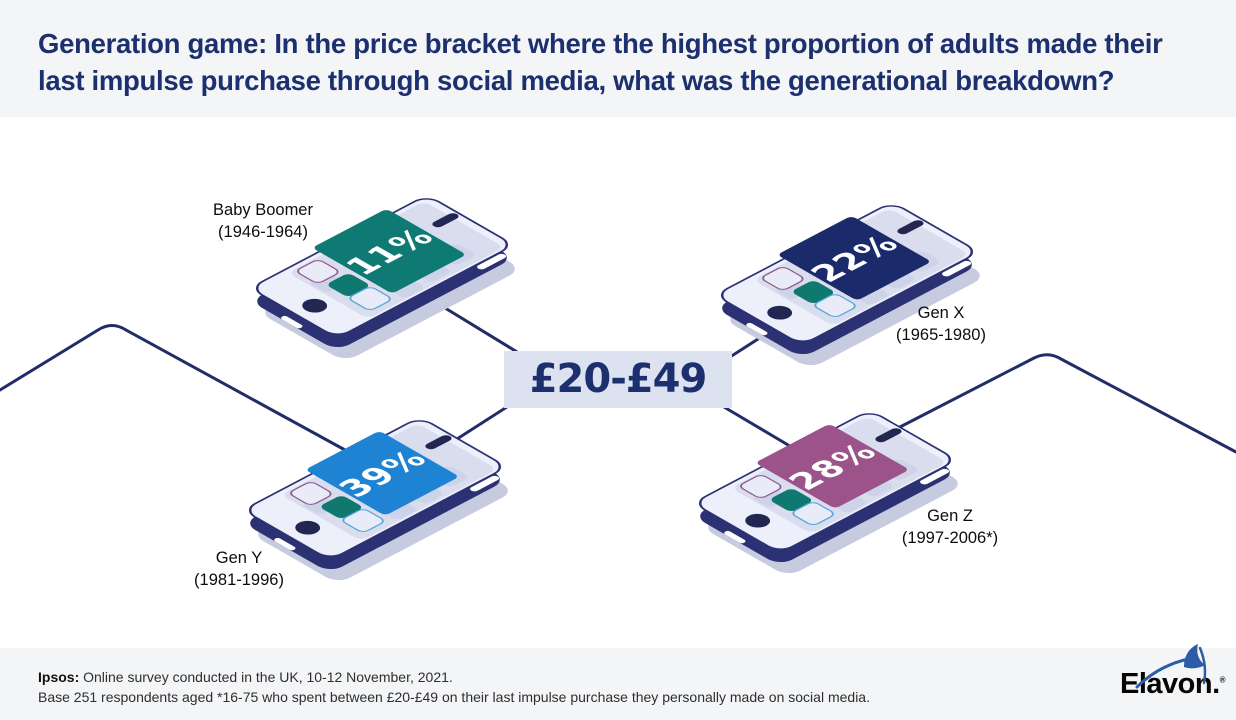  I want to click on phone-baby-boomer: 11%, so click(385, 278).